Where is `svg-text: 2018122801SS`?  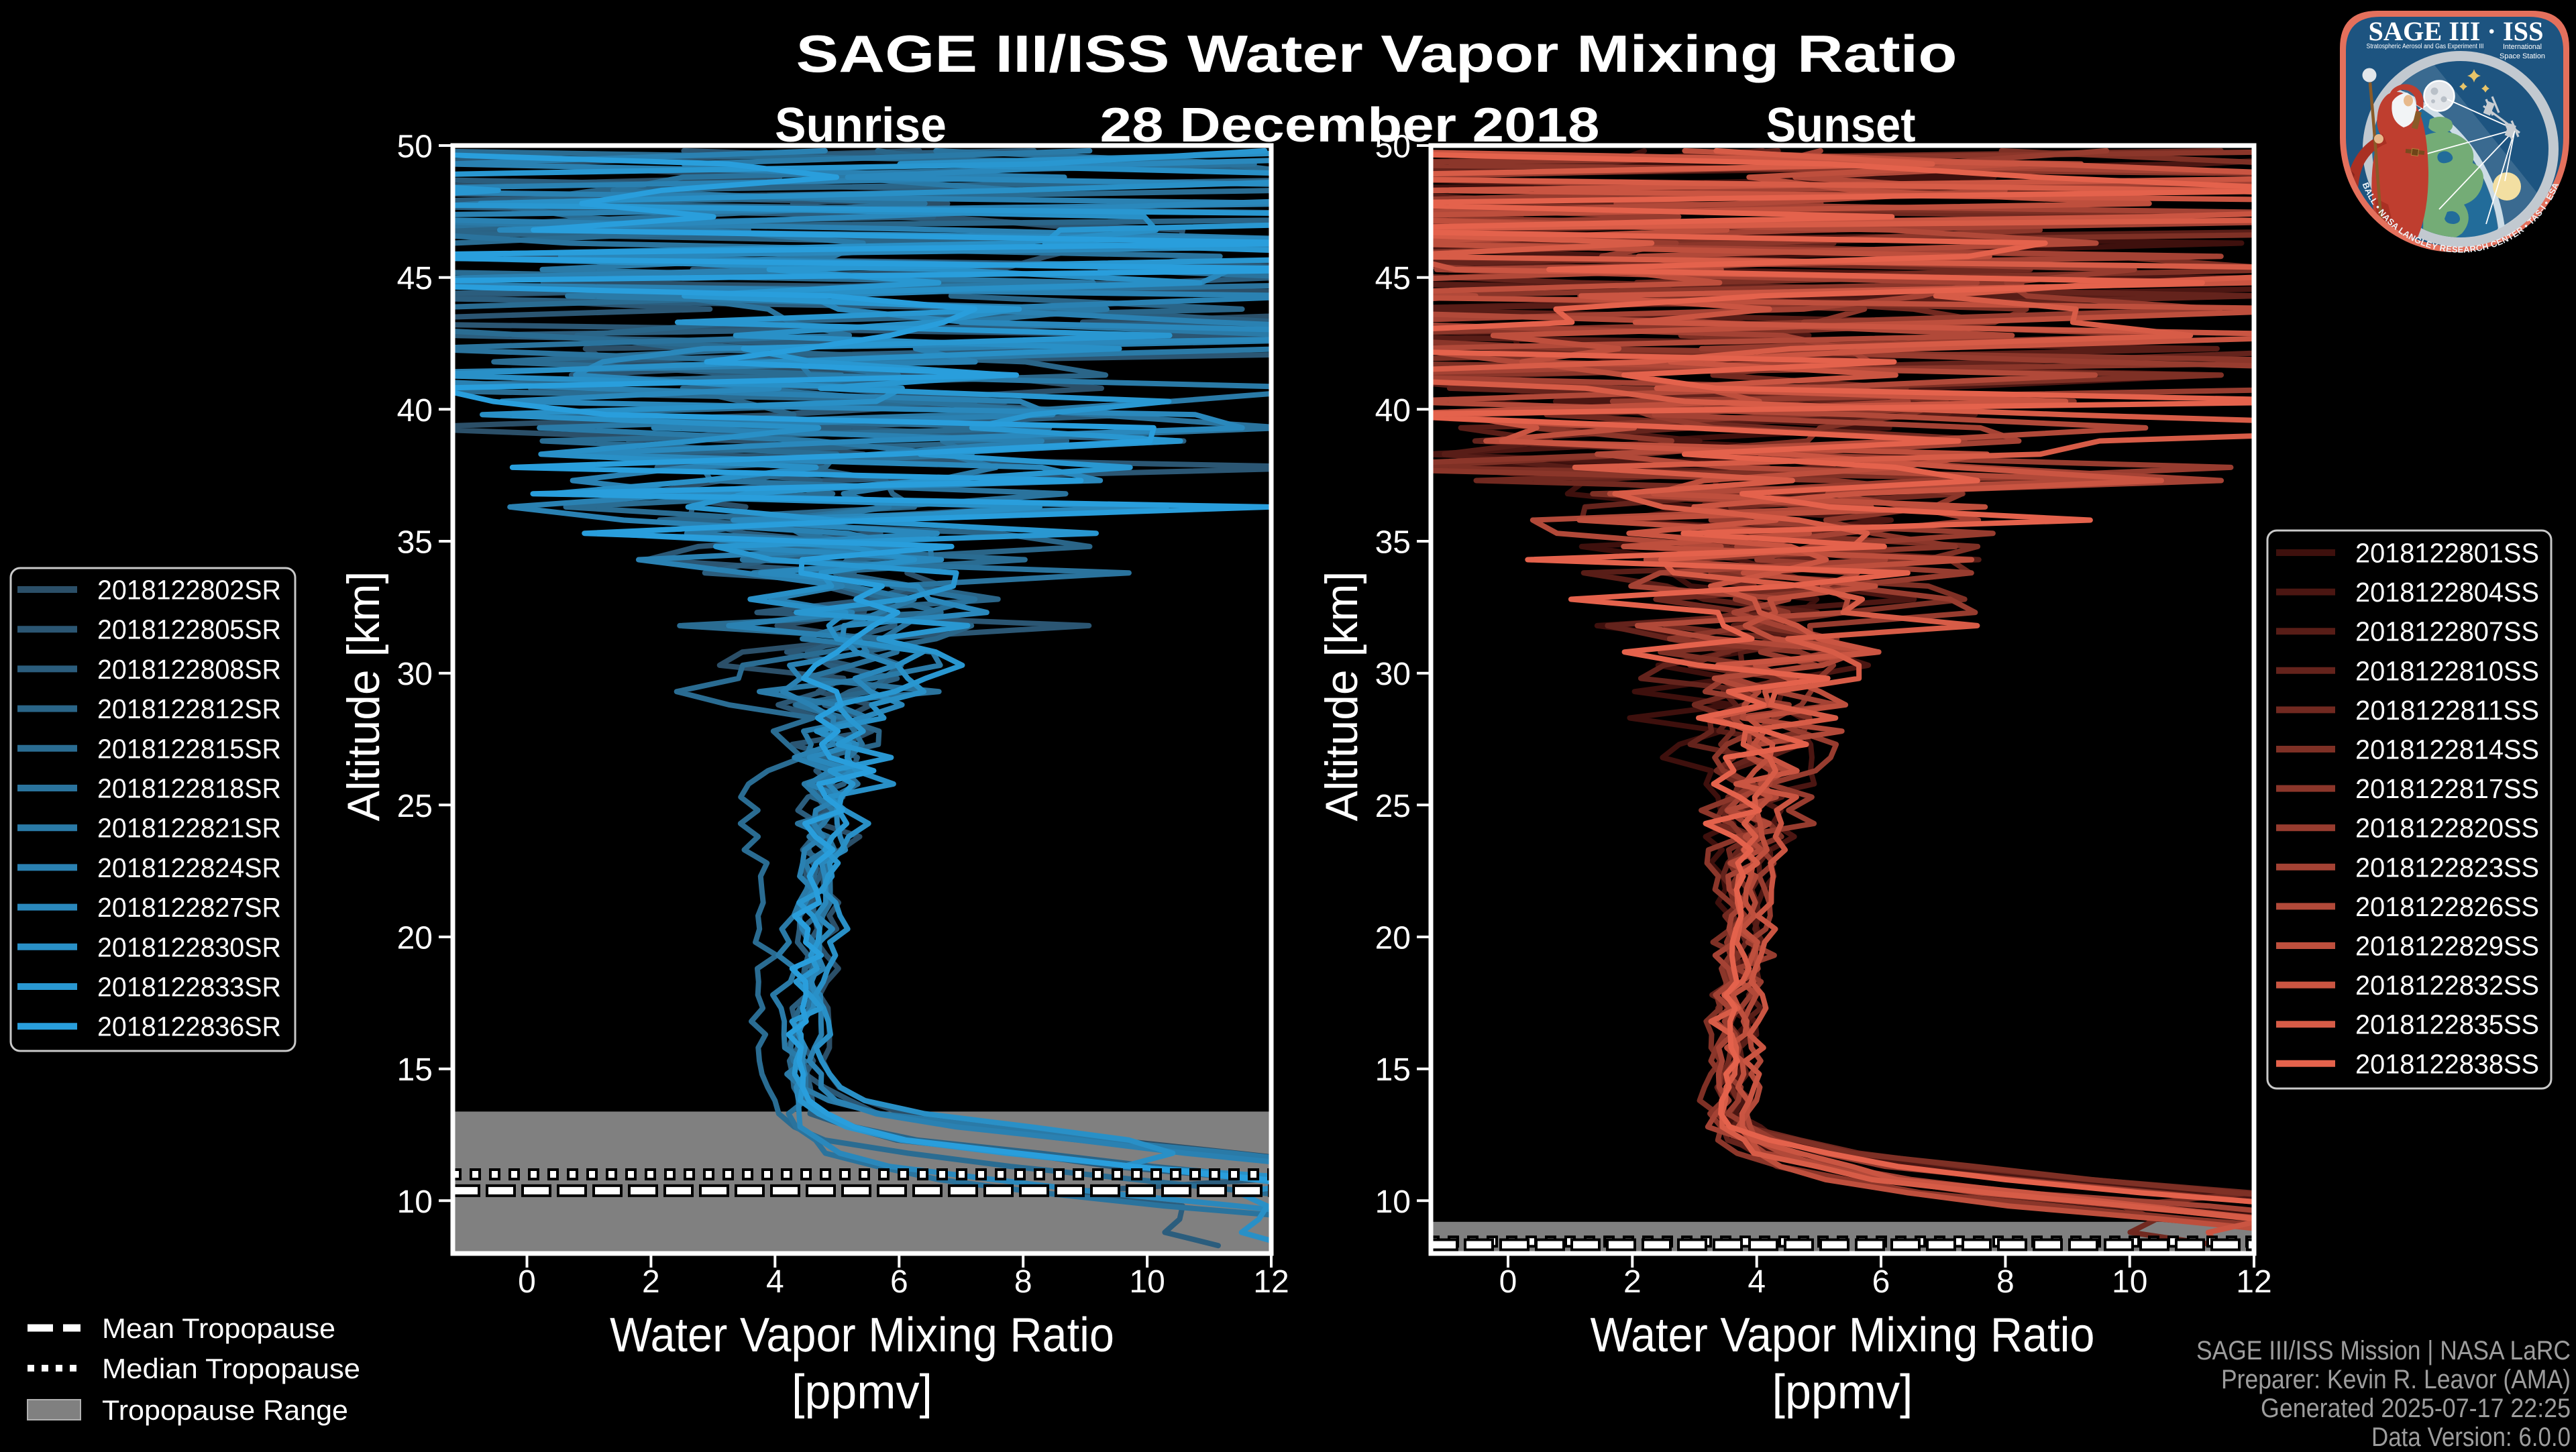
svg-text: 2018122801SS is located at coordinates (2447, 553).